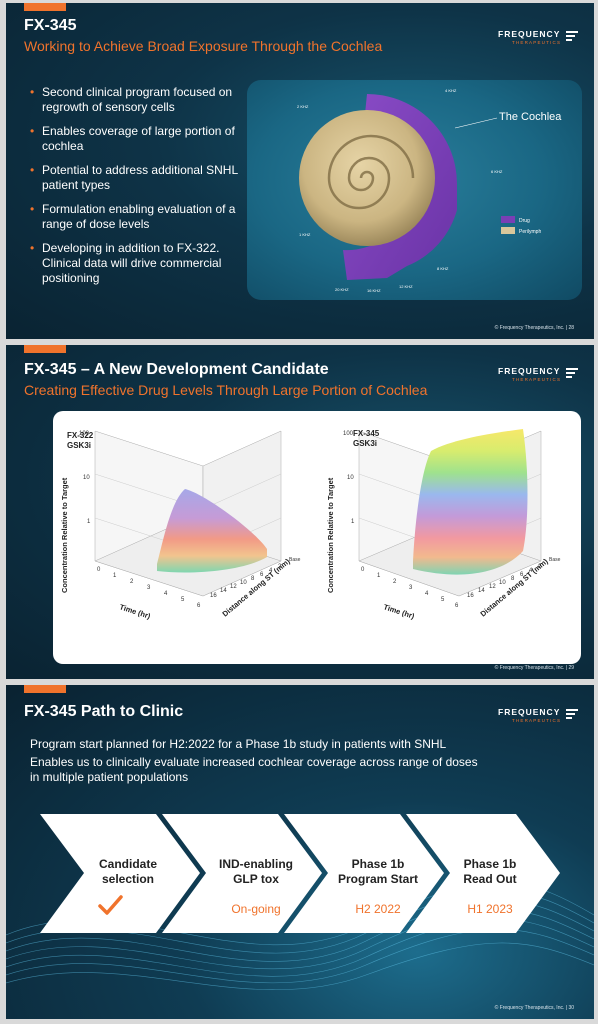 This screenshot has height=1024, width=598. What do you see at coordinates (508, 219) in the screenshot?
I see `legend-swatch-drug` at bounding box center [508, 219].